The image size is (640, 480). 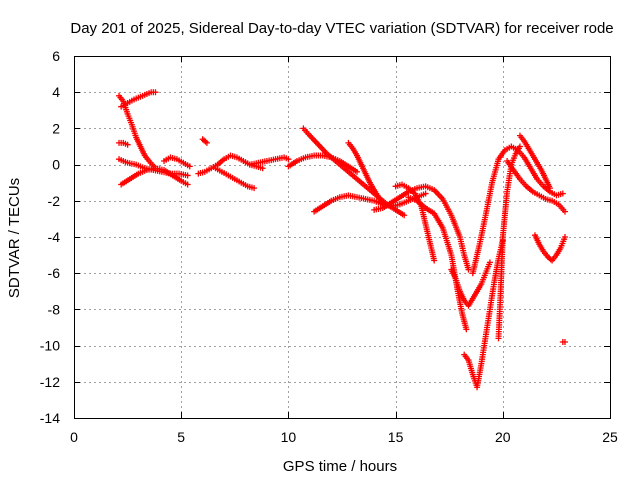 What do you see at coordinates (396, 437) in the screenshot?
I see `x-tick-label: 15` at bounding box center [396, 437].